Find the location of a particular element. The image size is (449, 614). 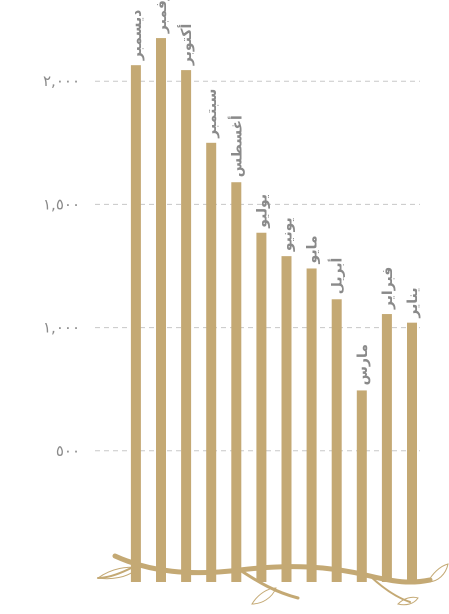

y-tick-label: ١,٥٠٠ is located at coordinates (61, 204).